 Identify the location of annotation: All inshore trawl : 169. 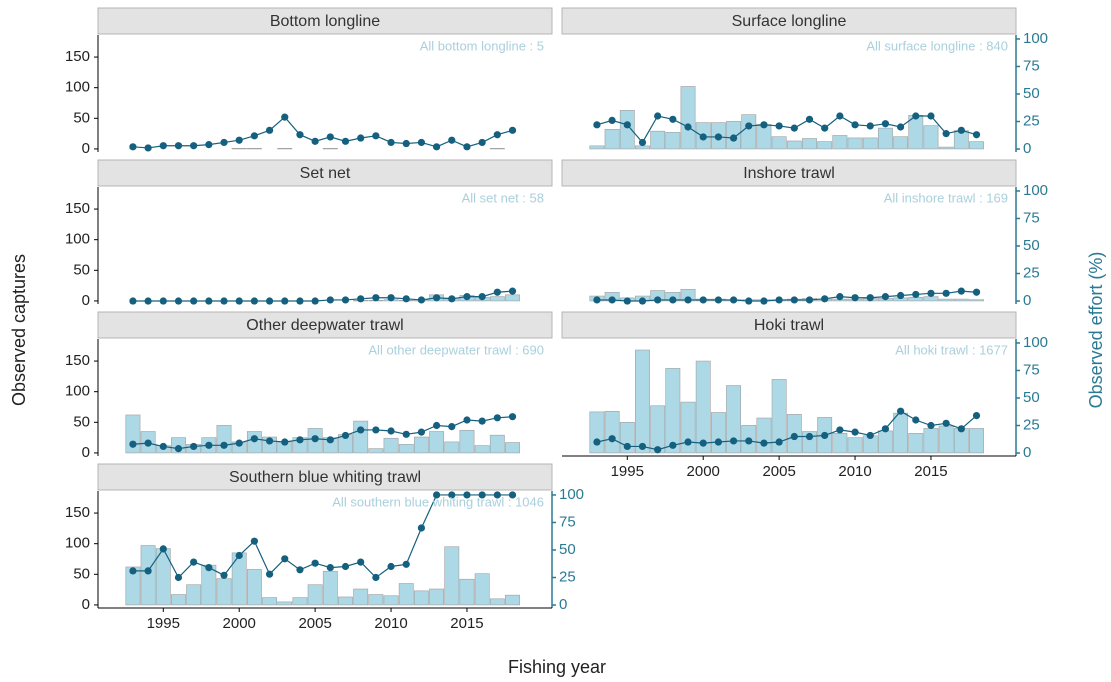
(946, 197).